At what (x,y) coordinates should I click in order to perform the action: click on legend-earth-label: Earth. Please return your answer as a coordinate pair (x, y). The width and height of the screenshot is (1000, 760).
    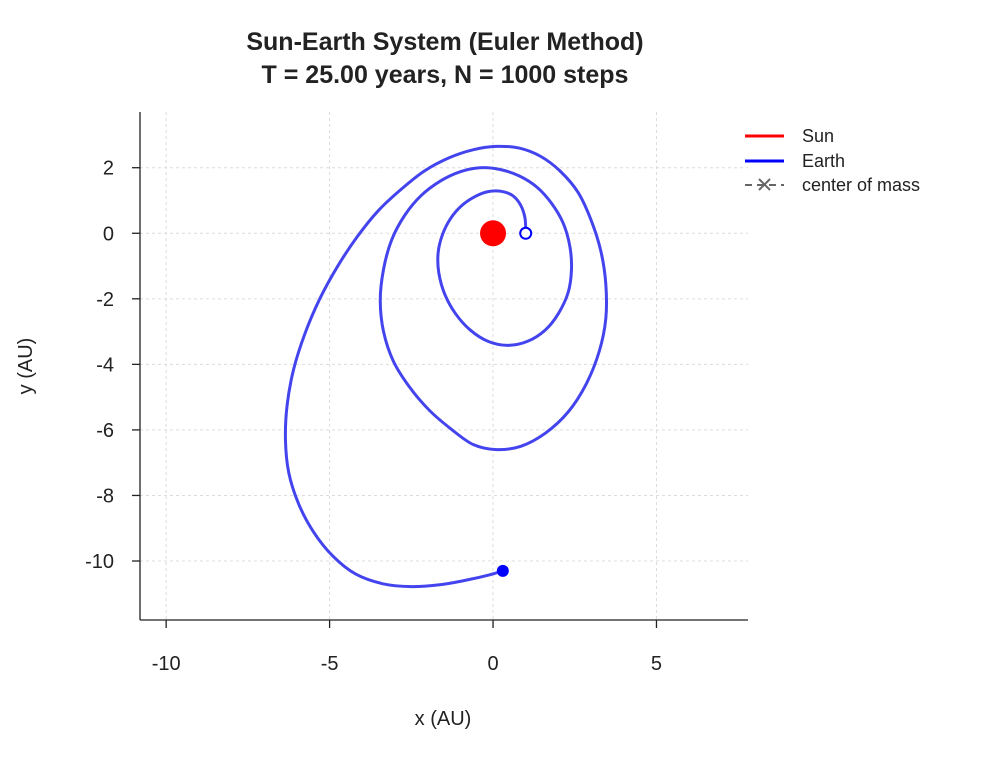
    Looking at the image, I should click on (823, 161).